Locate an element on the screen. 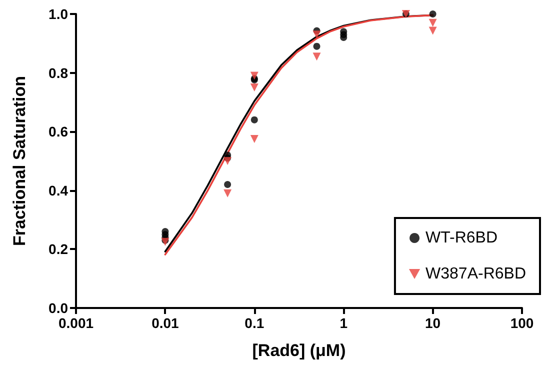 The width and height of the screenshot is (550, 390). x-tick-label: 0.01 is located at coordinates (166, 323).